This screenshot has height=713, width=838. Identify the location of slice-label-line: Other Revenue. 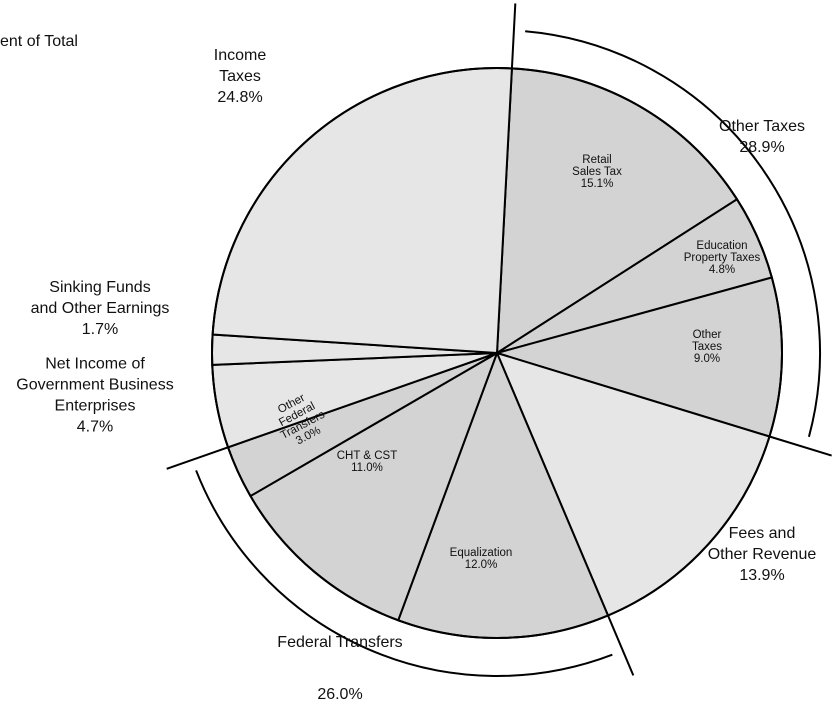
(762, 554).